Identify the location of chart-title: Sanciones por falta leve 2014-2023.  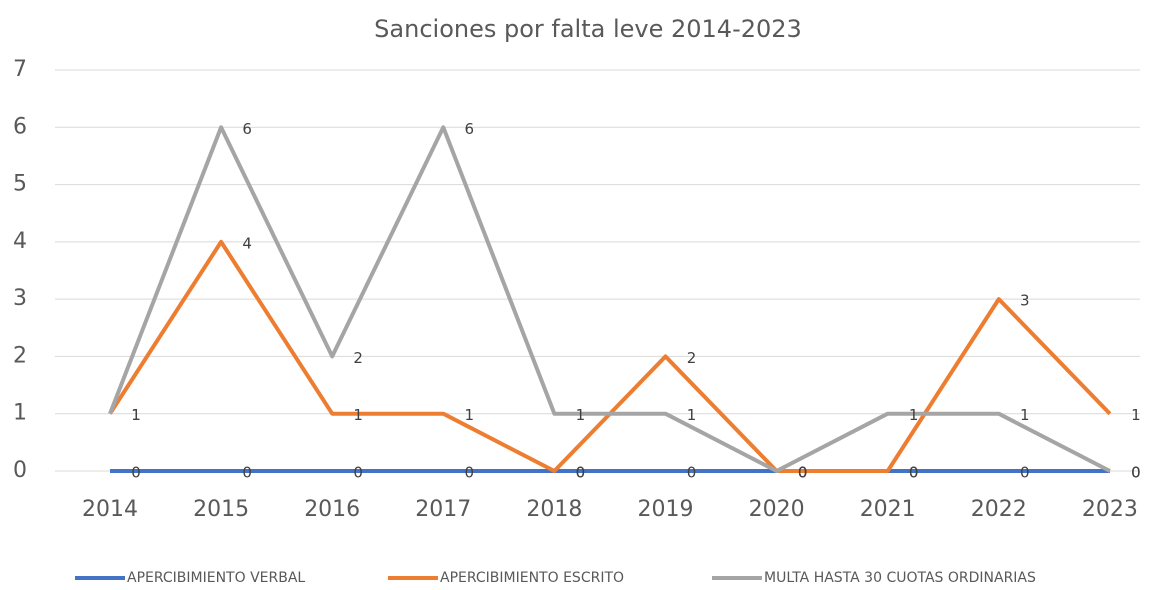
(588, 29).